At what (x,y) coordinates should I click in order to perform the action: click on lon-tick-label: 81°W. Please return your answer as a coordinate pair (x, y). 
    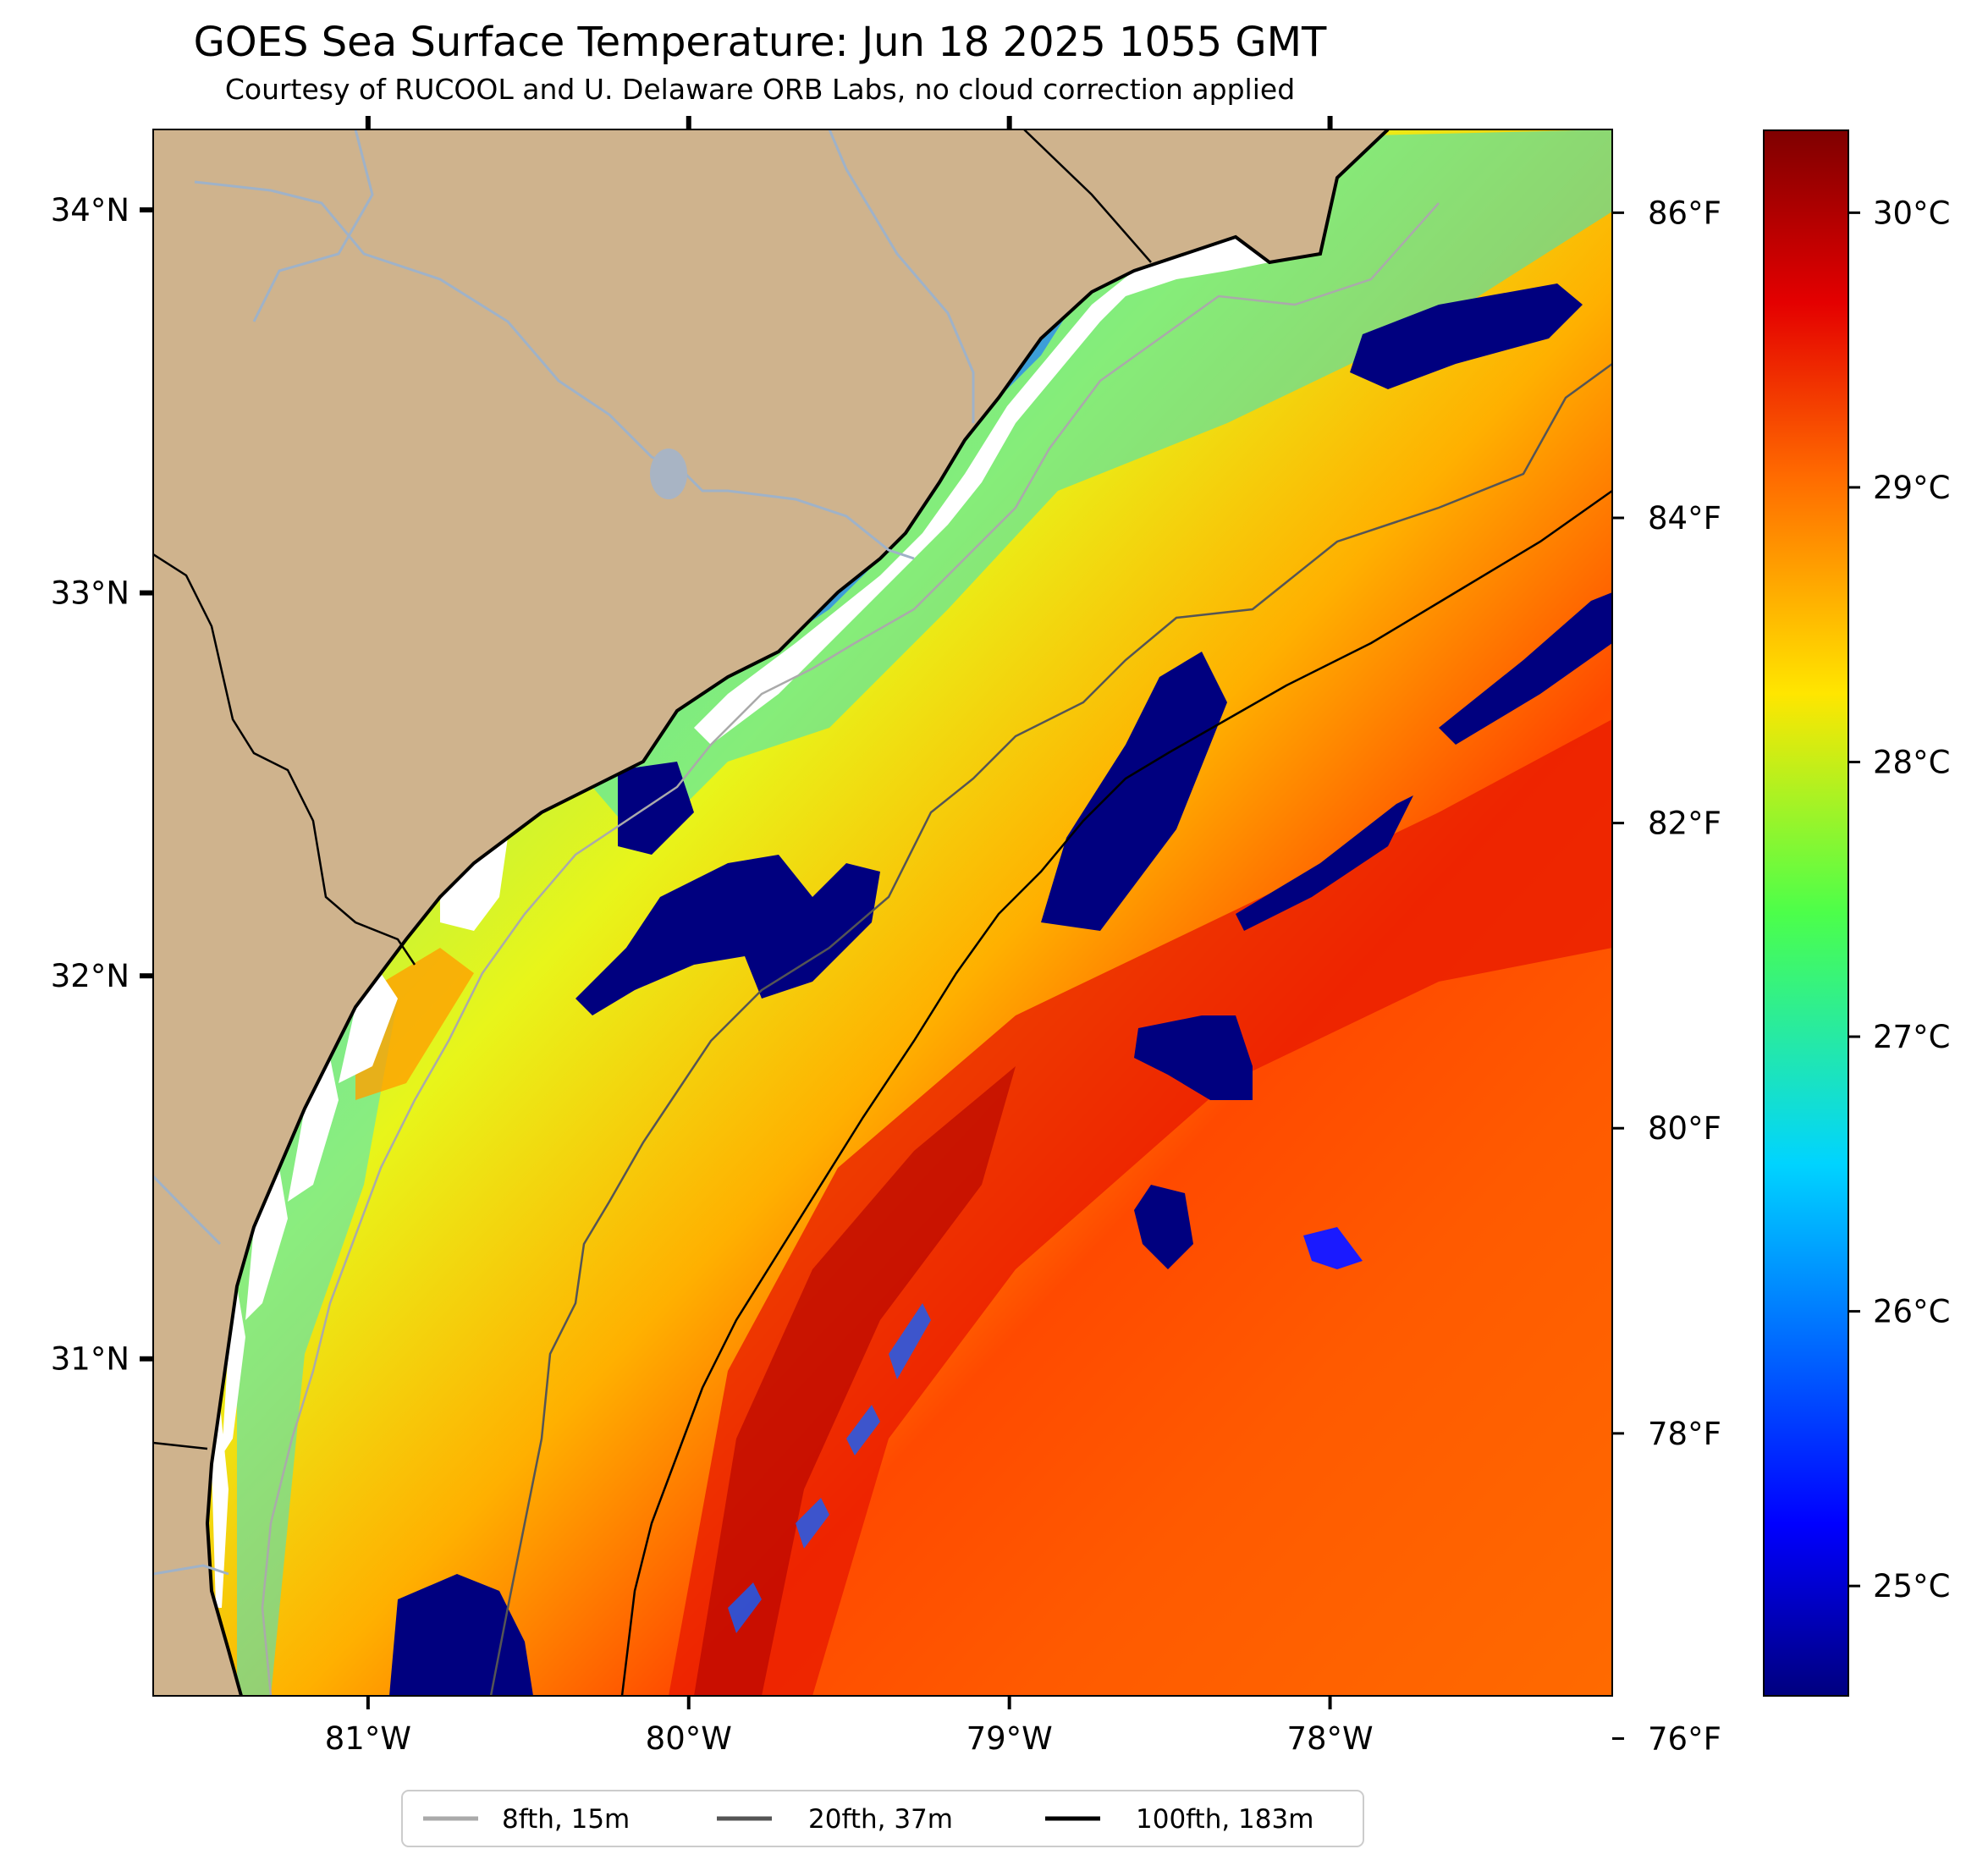
    Looking at the image, I should click on (368, 1739).